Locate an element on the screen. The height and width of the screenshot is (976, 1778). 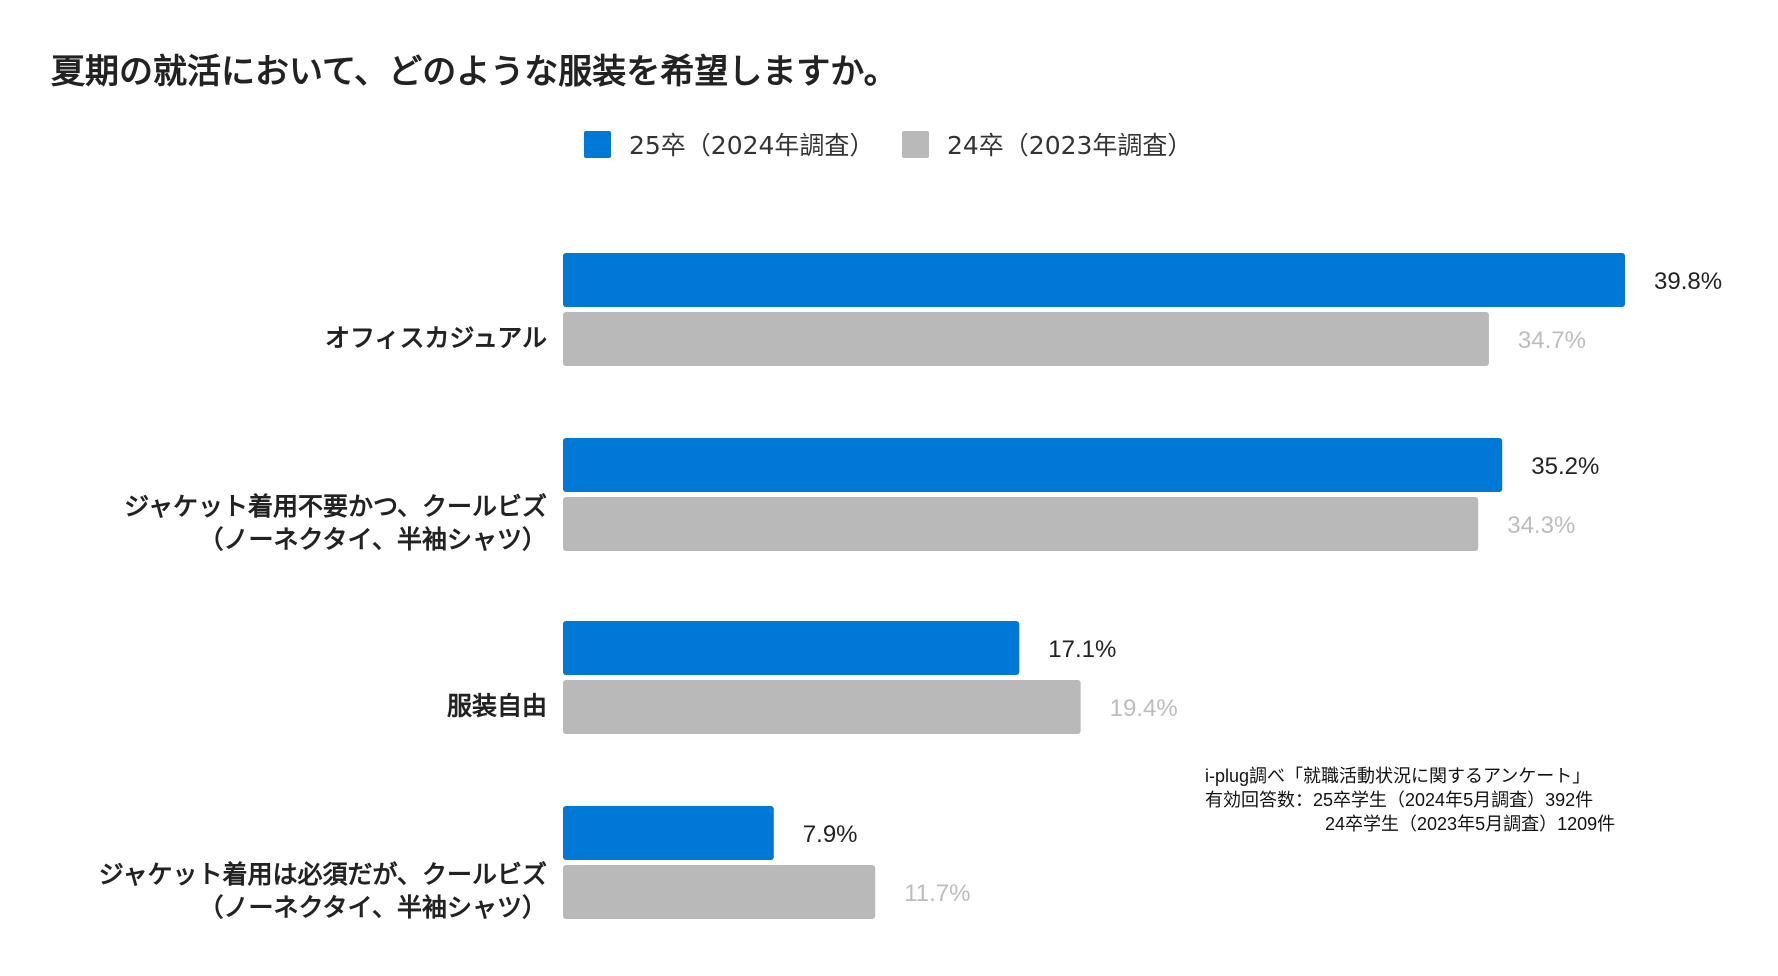
data-label: 19.4% is located at coordinates (1144, 708).